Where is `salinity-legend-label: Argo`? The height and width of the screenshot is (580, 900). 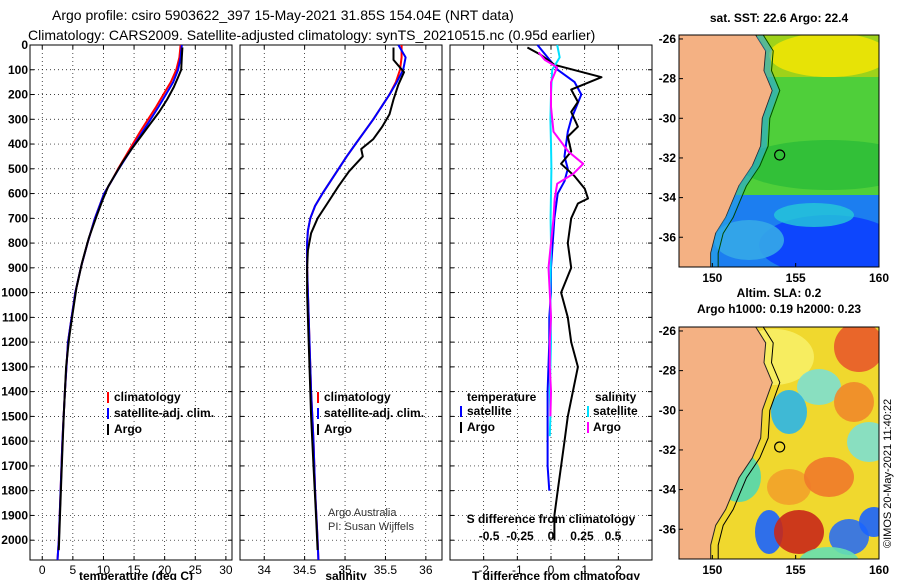 salinity-legend-label: Argo is located at coordinates (338, 429).